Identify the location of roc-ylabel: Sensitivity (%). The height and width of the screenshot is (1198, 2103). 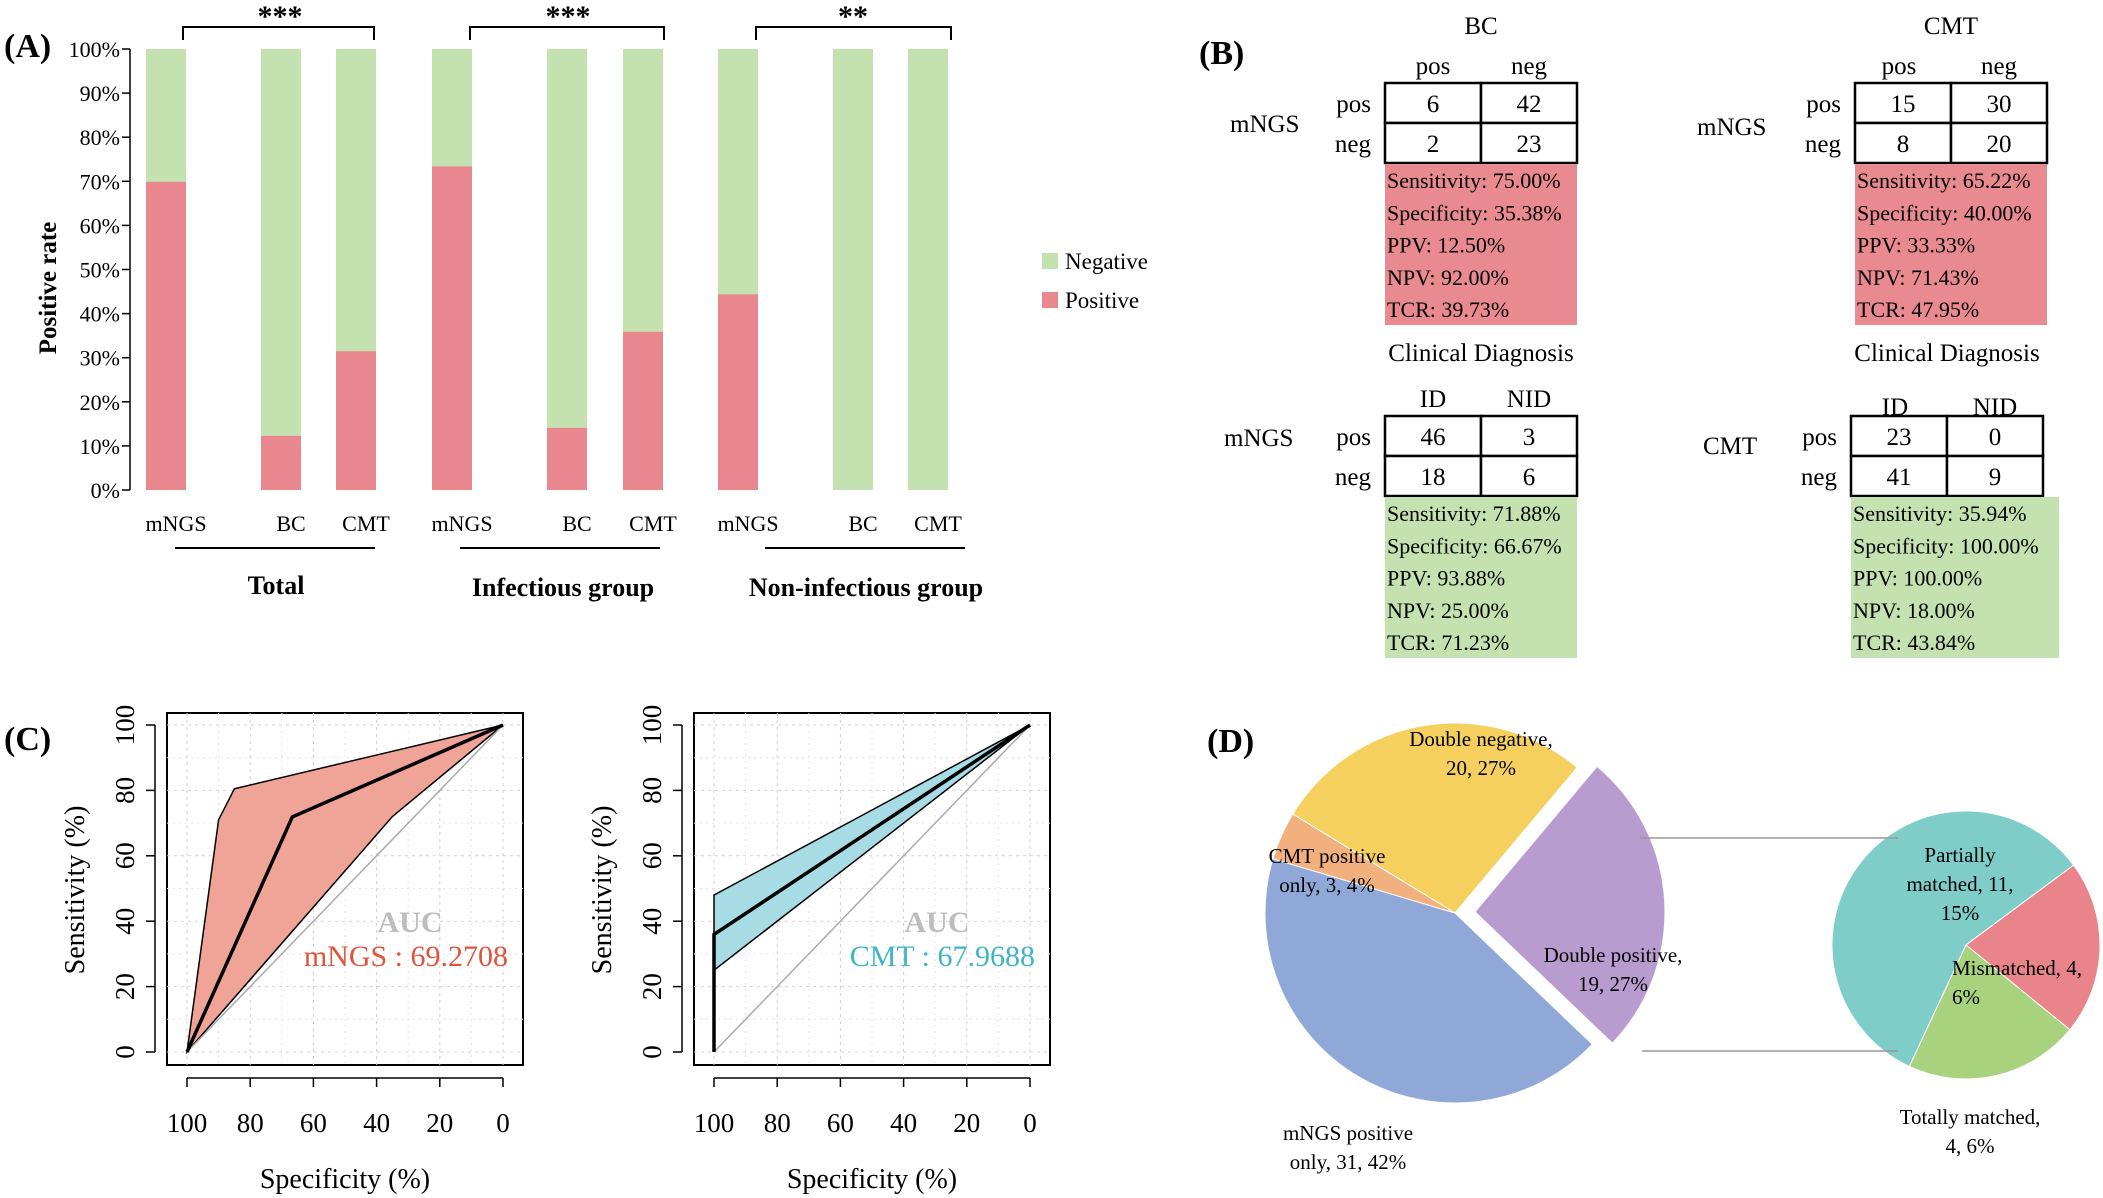
(602, 890).